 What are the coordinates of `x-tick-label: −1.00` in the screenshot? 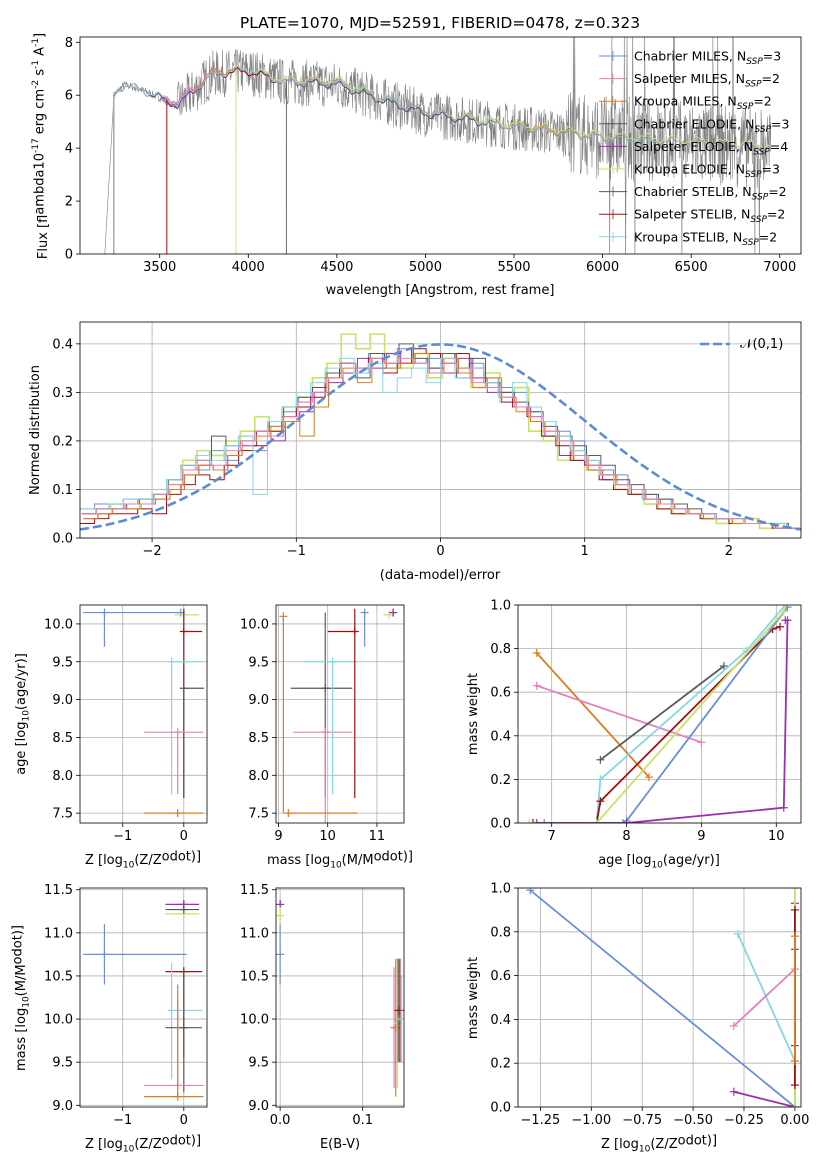 It's located at (591, 1120).